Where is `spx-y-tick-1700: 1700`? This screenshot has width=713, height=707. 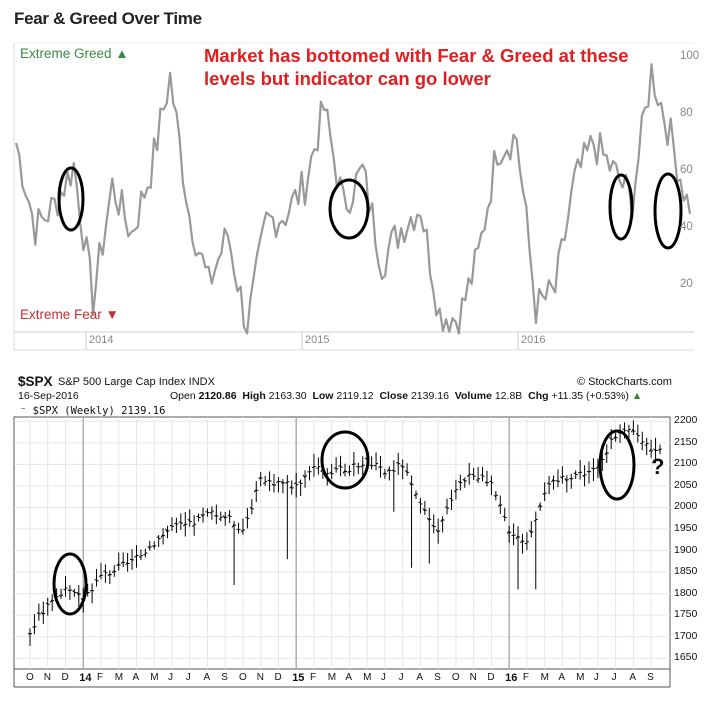
spx-y-tick-1700: 1700 is located at coordinates (686, 635).